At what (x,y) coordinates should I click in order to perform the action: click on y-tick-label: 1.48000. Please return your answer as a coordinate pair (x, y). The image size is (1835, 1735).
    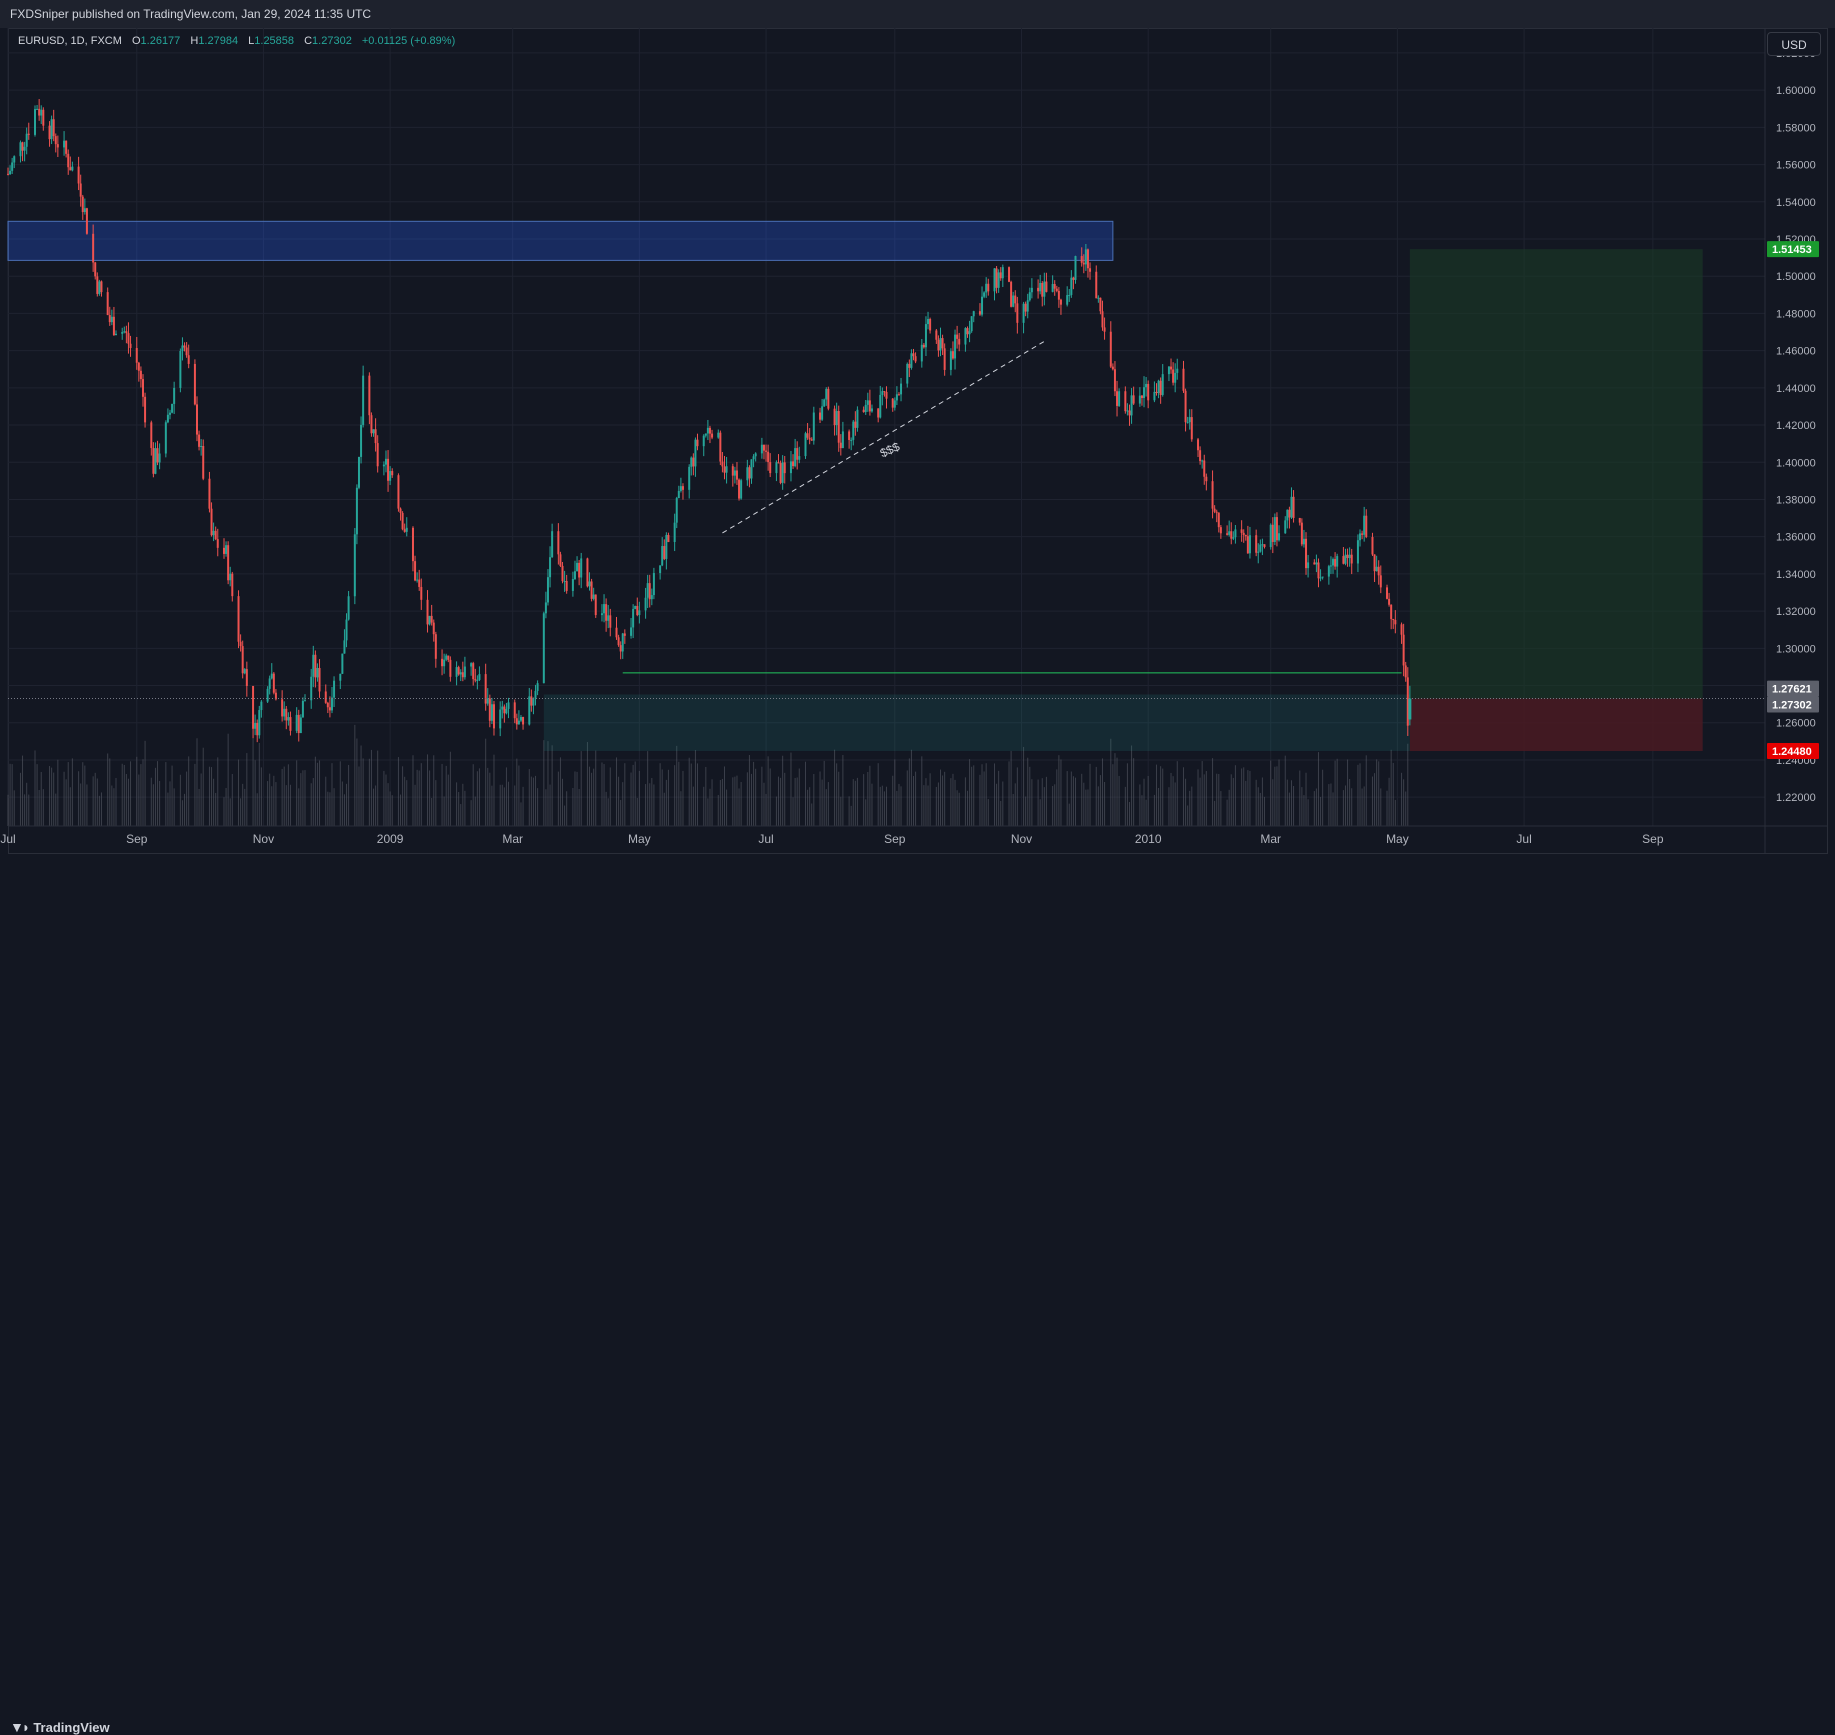
    Looking at the image, I should click on (1796, 314).